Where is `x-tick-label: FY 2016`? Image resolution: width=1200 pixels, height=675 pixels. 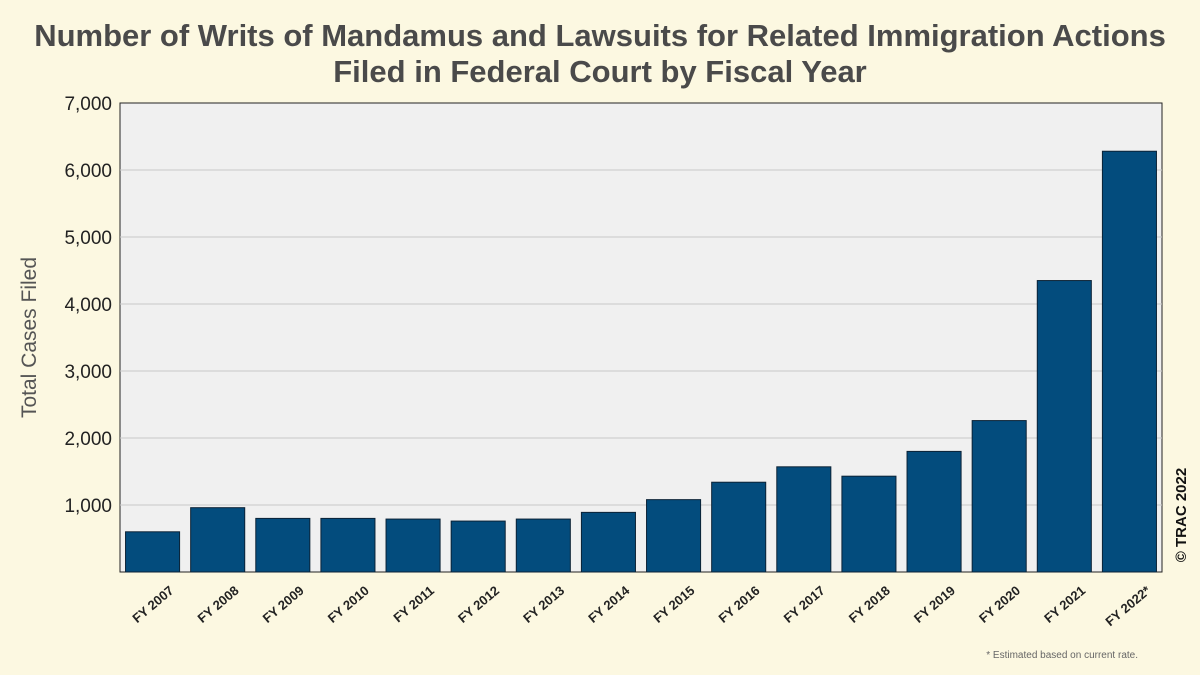 x-tick-label: FY 2016 is located at coordinates (738, 604).